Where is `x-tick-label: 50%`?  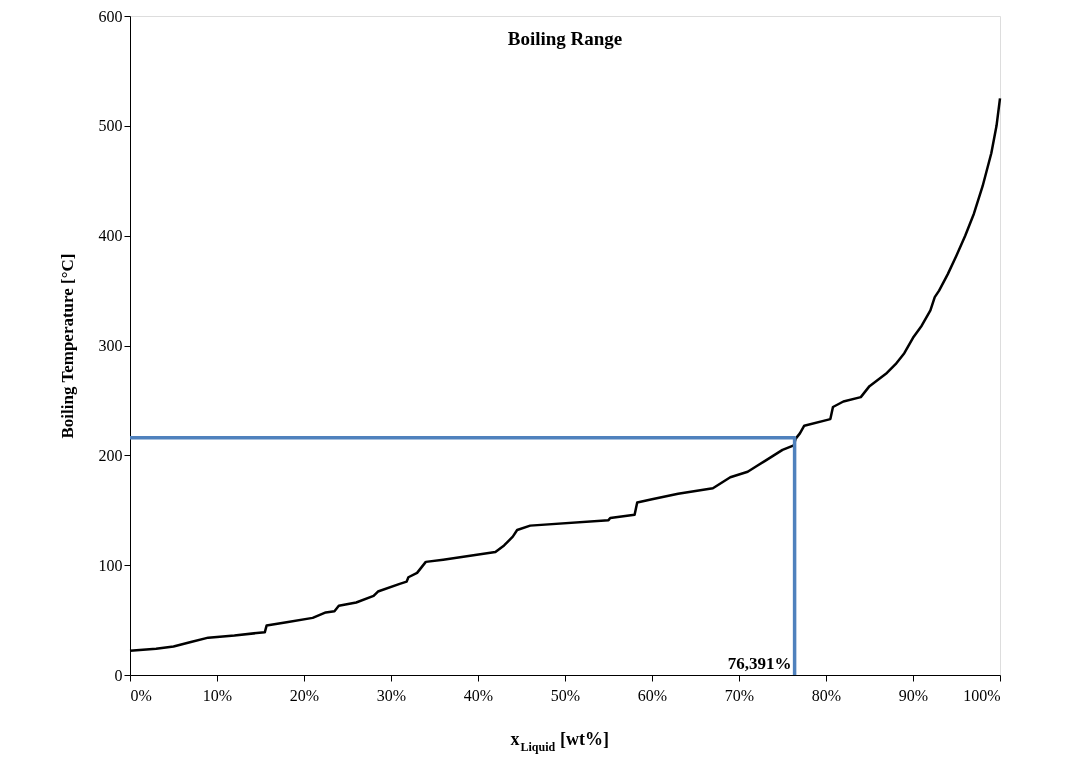
x-tick-label: 50% is located at coordinates (565, 695).